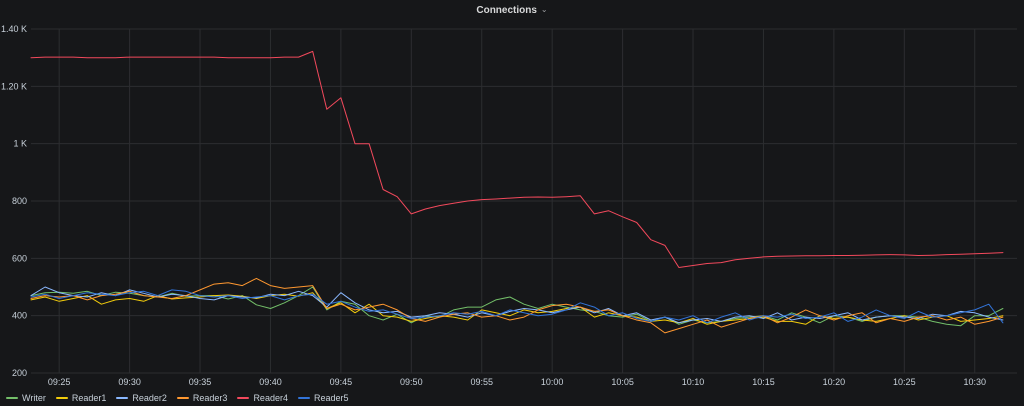  I want to click on x-tick-label: 09:25, so click(59, 382).